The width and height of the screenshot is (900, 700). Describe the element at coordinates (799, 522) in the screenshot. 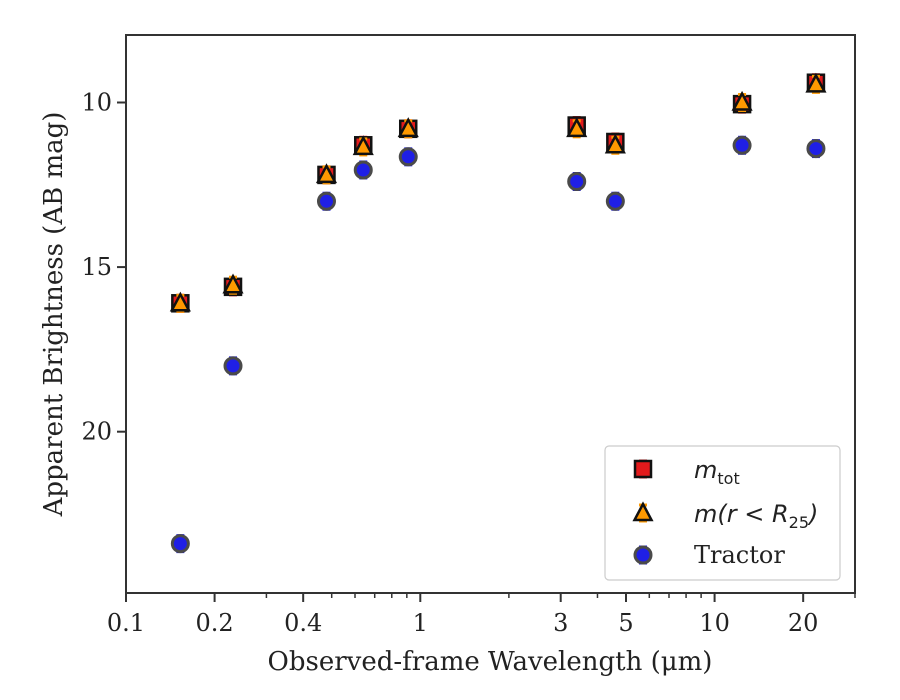

I see `legend-label-m-r25-sub: 25` at that location.